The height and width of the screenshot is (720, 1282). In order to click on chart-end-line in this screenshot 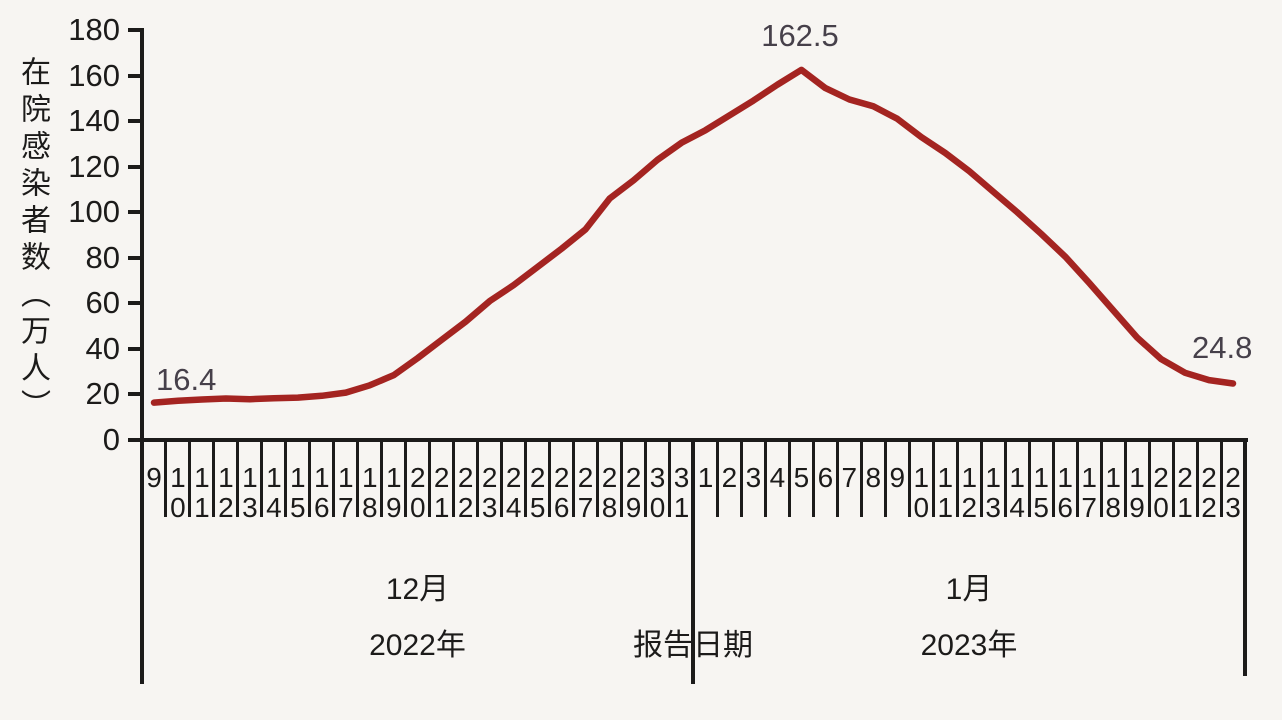, I will do `click(1245, 558)`.